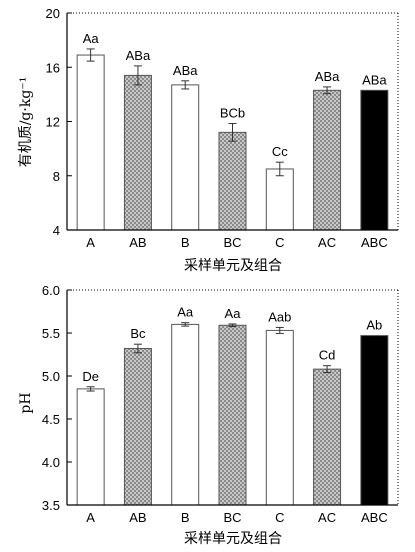  What do you see at coordinates (26, 402) in the screenshot?
I see `chart2-ylabel: pH` at bounding box center [26, 402].